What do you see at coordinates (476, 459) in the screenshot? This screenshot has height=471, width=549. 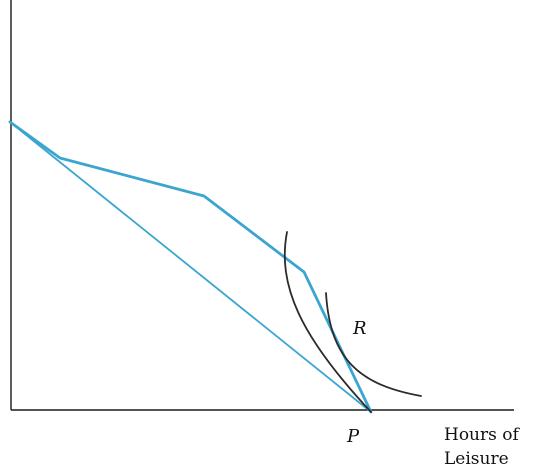 I see `x-axis-label-line2: Leisure` at bounding box center [476, 459].